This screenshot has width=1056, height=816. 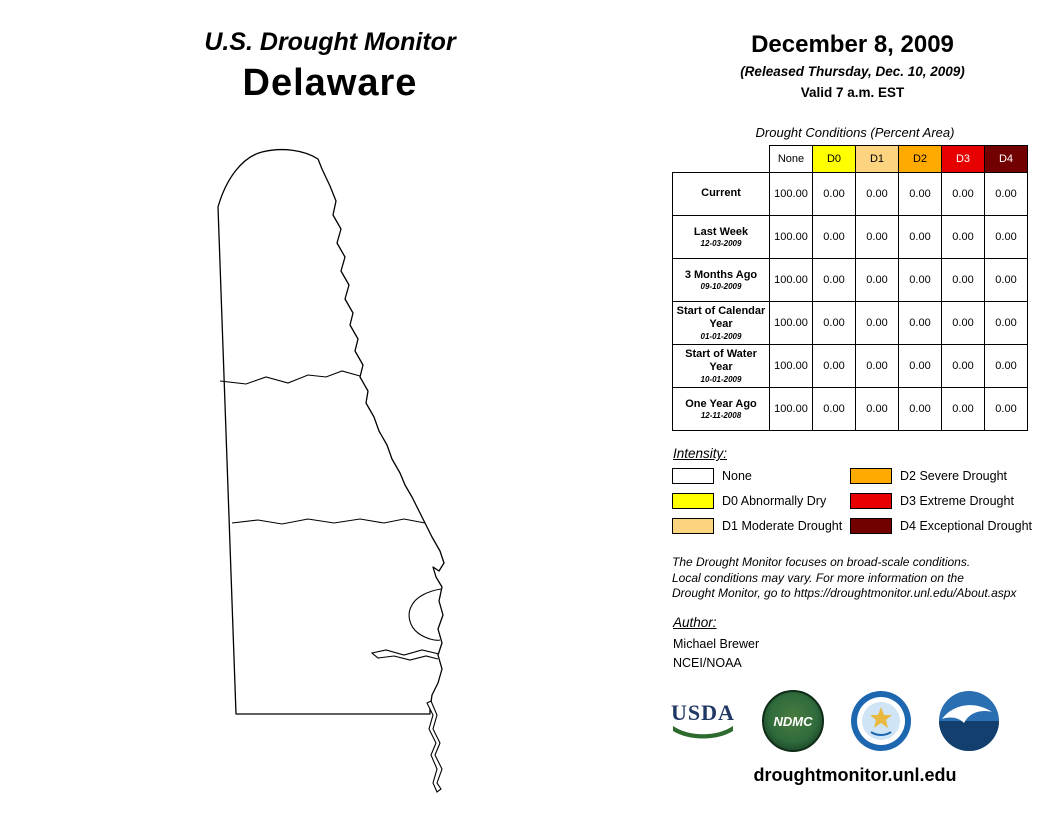 What do you see at coordinates (793, 721) in the screenshot?
I see `ndmc-logo: NDMC` at bounding box center [793, 721].